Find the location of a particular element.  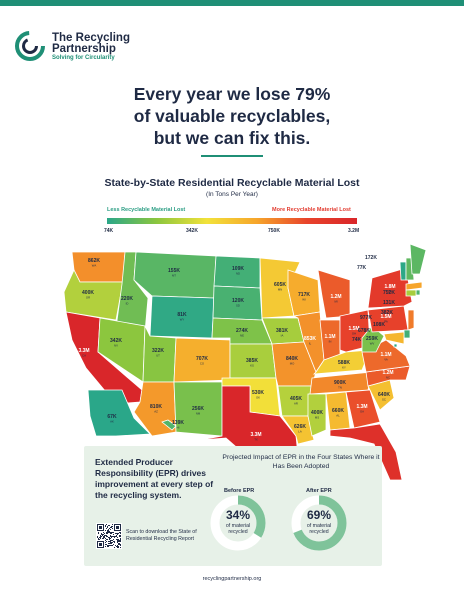

headline-line3: but we can fix this. is located at coordinates (232, 138).